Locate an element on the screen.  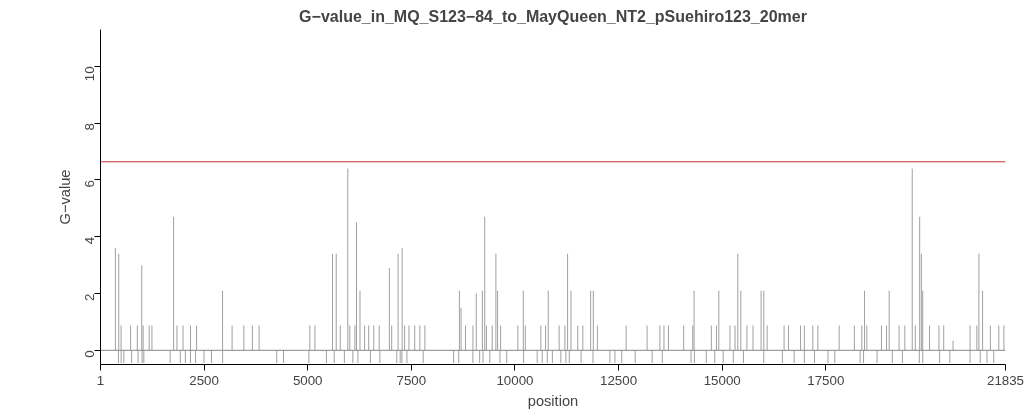
y-tick-label: 0 is located at coordinates (89, 354).